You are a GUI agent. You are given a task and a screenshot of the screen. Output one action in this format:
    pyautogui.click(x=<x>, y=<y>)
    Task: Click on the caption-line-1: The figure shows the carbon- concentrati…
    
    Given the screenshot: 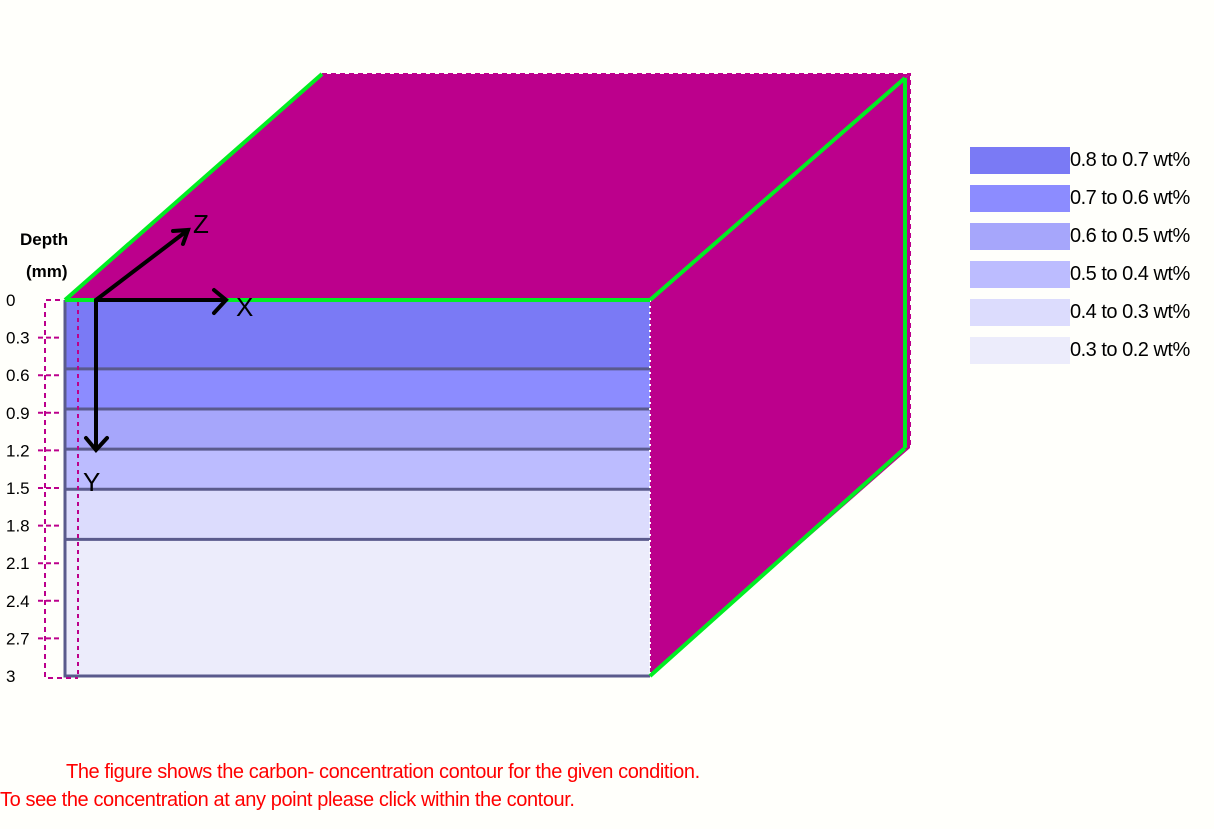 What is the action you would take?
    pyautogui.click(x=383, y=772)
    